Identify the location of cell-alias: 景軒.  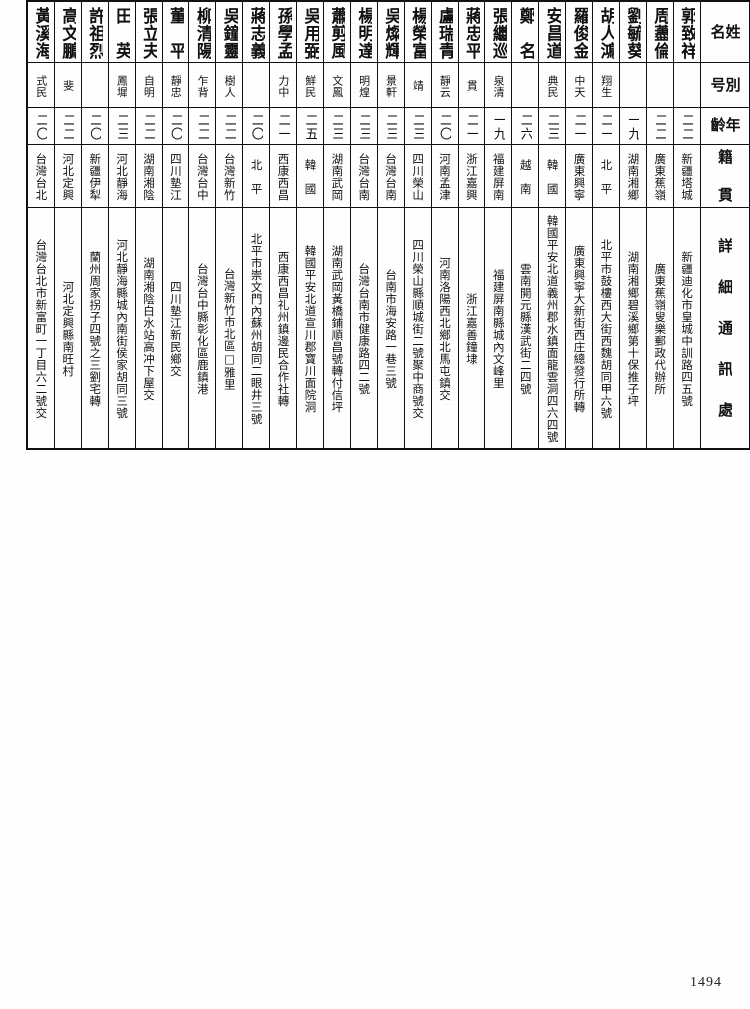
(390, 85).